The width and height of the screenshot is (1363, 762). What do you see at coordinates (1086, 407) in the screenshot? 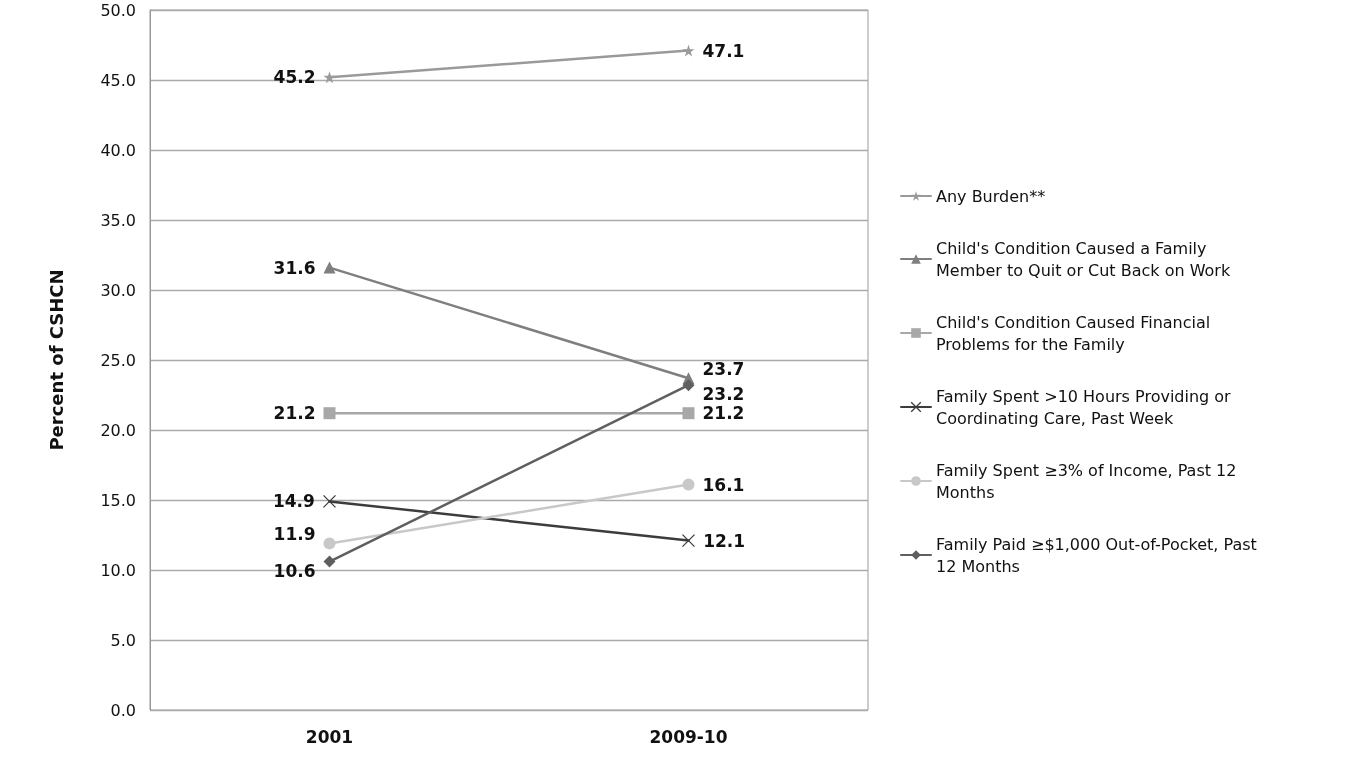
I see `legend-label: Family Spent >10 Hours Providing or Coordinating Care, Past Week` at bounding box center [1086, 407].